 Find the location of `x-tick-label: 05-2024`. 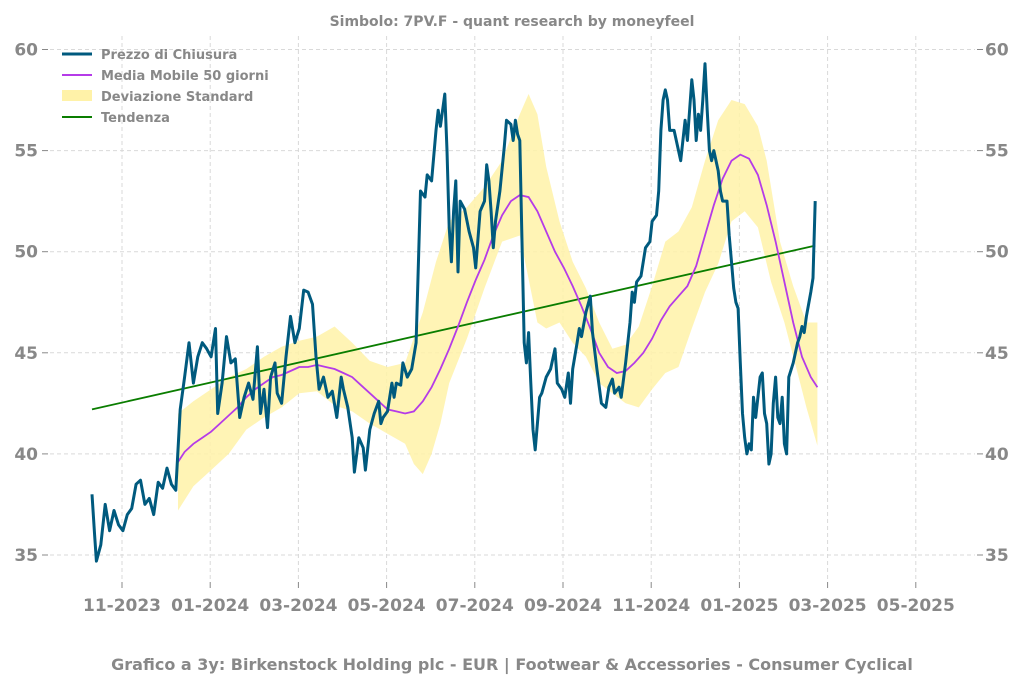

x-tick-label: 05-2024 is located at coordinates (387, 606).